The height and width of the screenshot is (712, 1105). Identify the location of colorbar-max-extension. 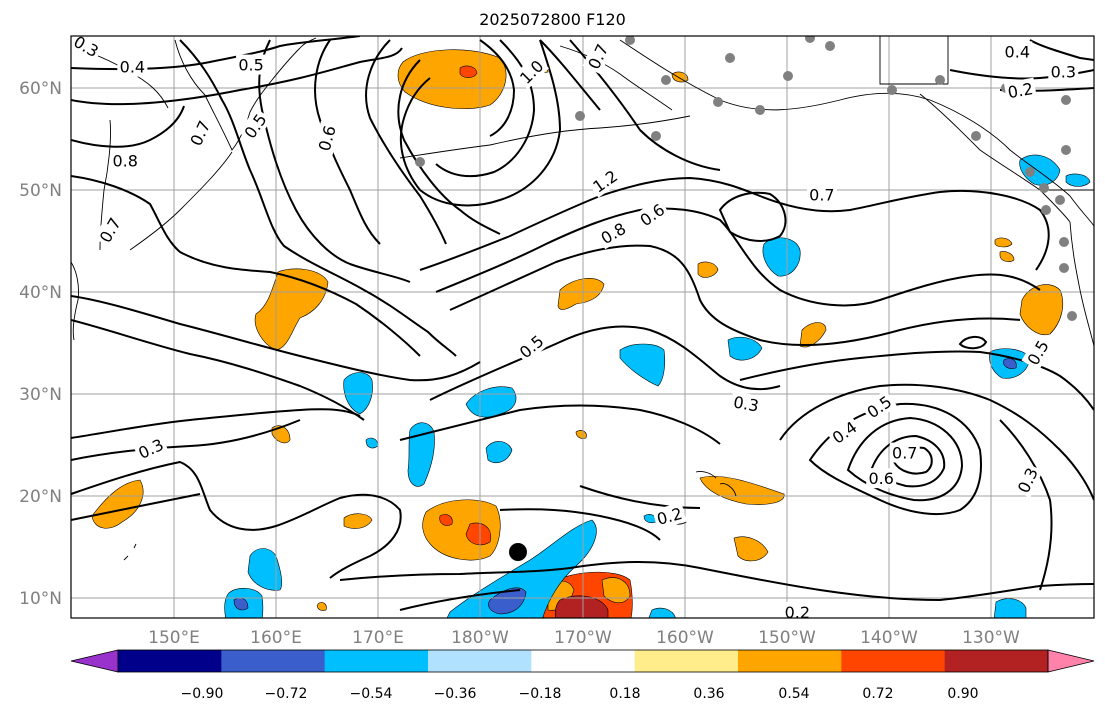
(1071, 661).